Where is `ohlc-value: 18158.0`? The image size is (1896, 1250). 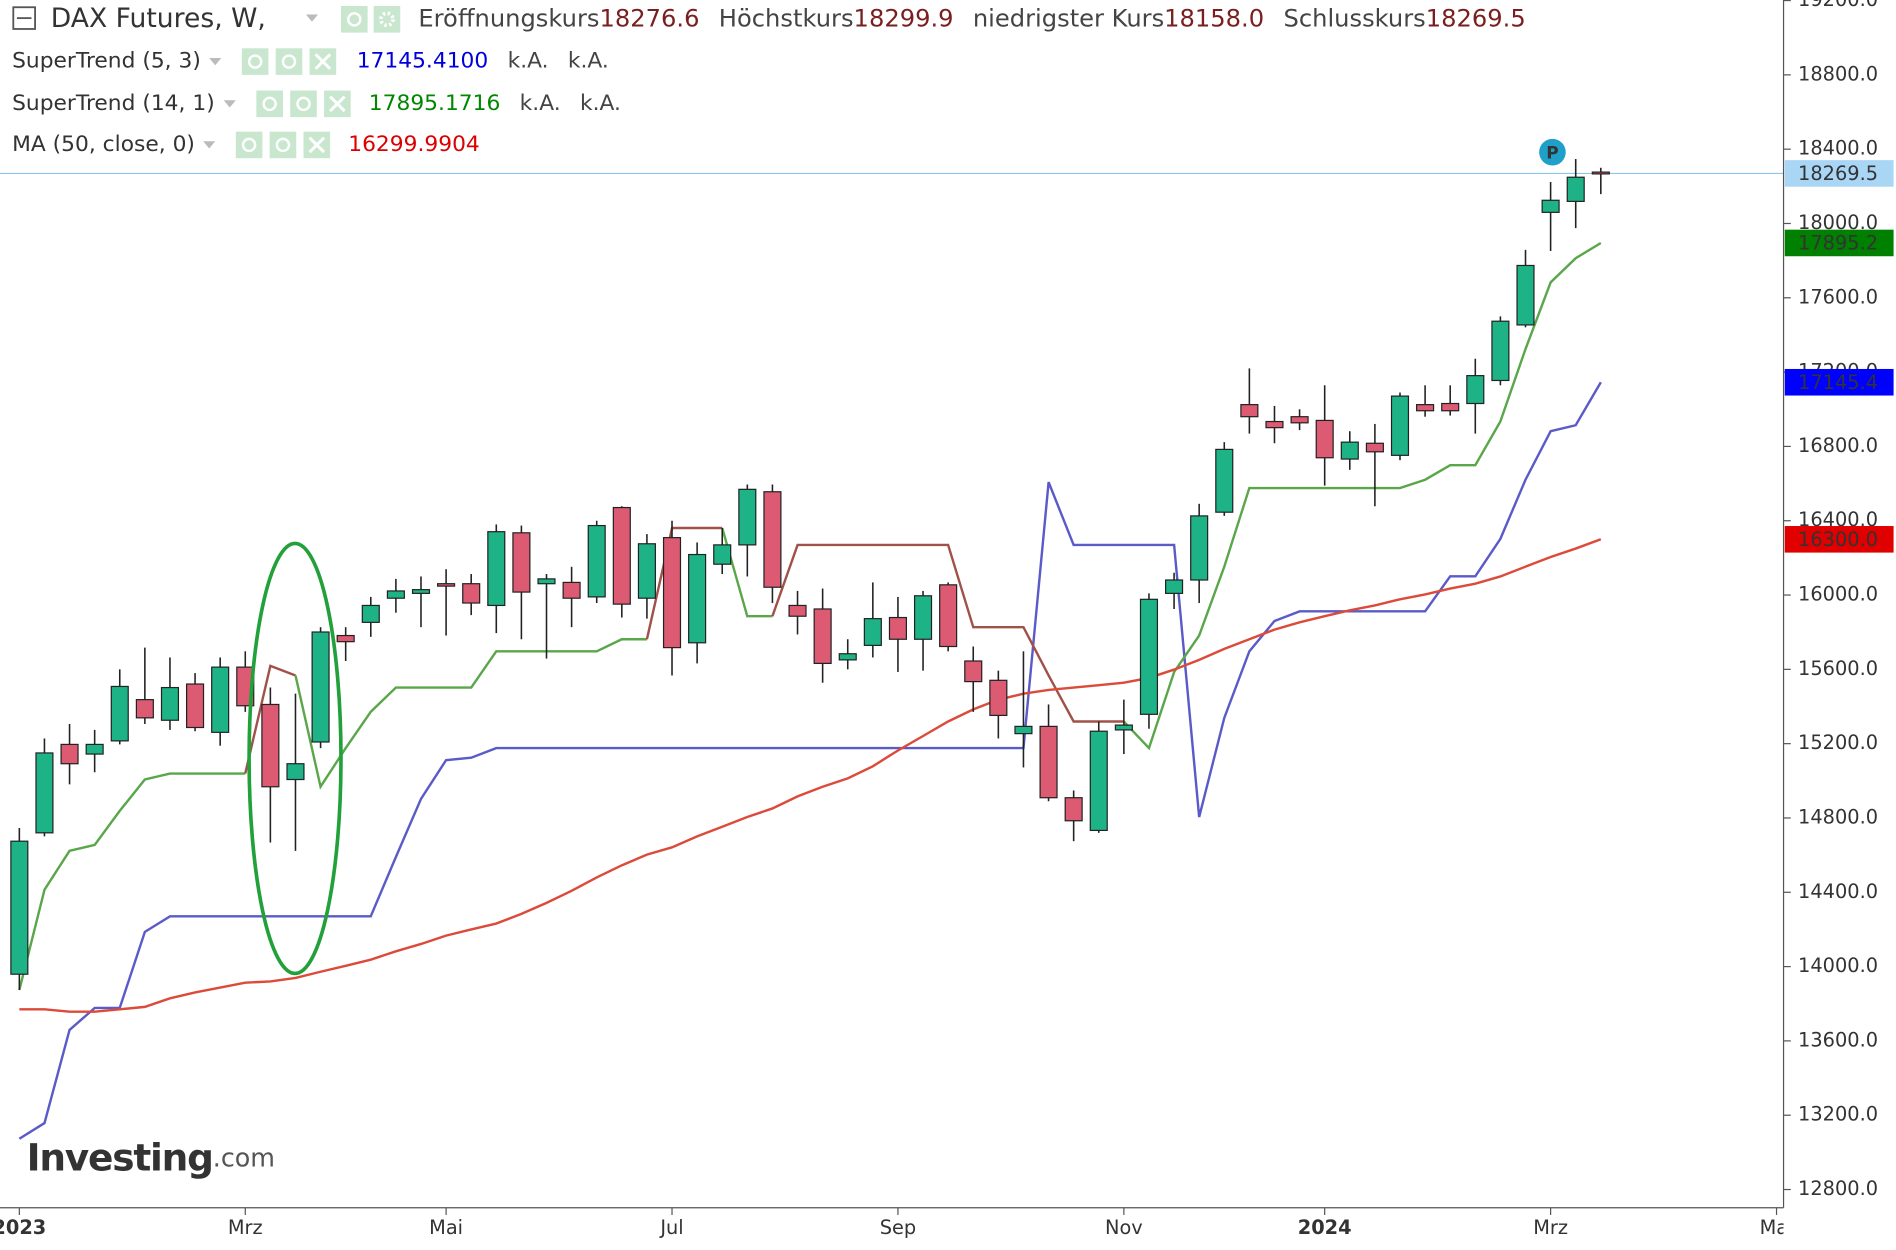
ohlc-value: 18158.0 is located at coordinates (1214, 18).